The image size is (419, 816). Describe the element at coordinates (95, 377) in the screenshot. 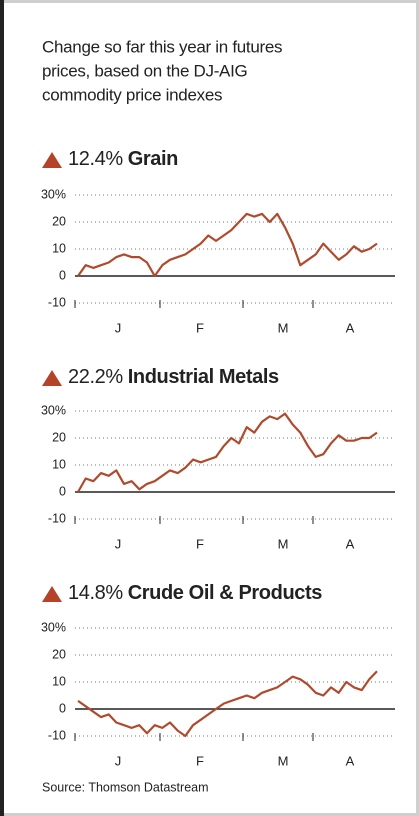

I see `change-value: 22.2%` at that location.